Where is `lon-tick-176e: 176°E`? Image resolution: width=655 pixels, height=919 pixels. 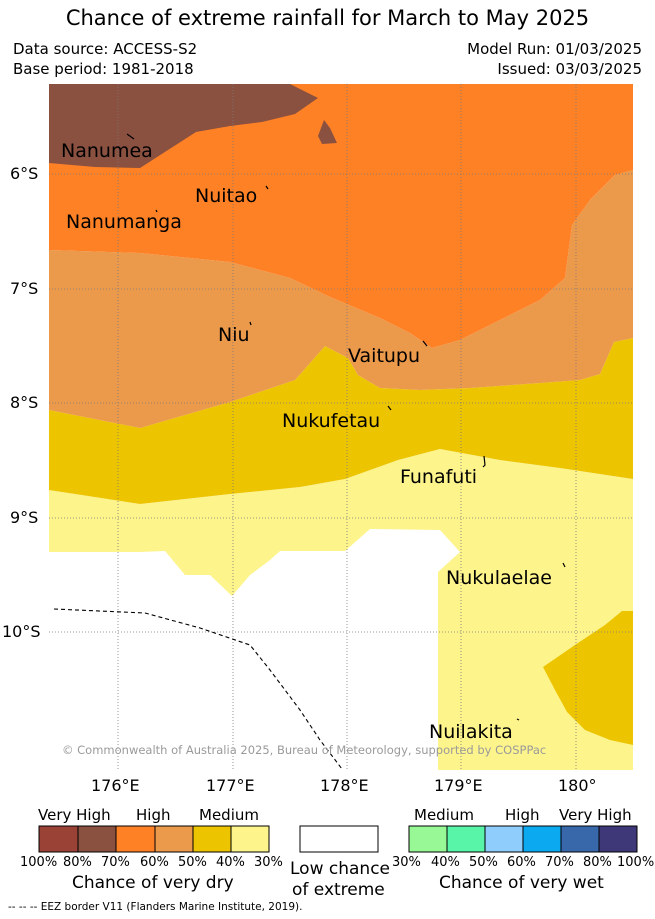
lon-tick-176e: 176°E is located at coordinates (115, 785).